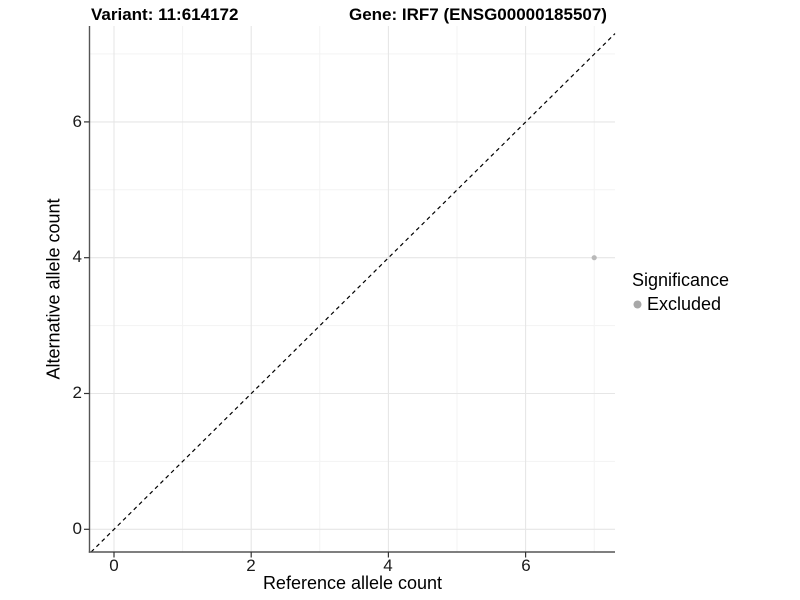  Describe the element at coordinates (352, 583) in the screenshot. I see `x-axis-title: Reference allele count` at that location.